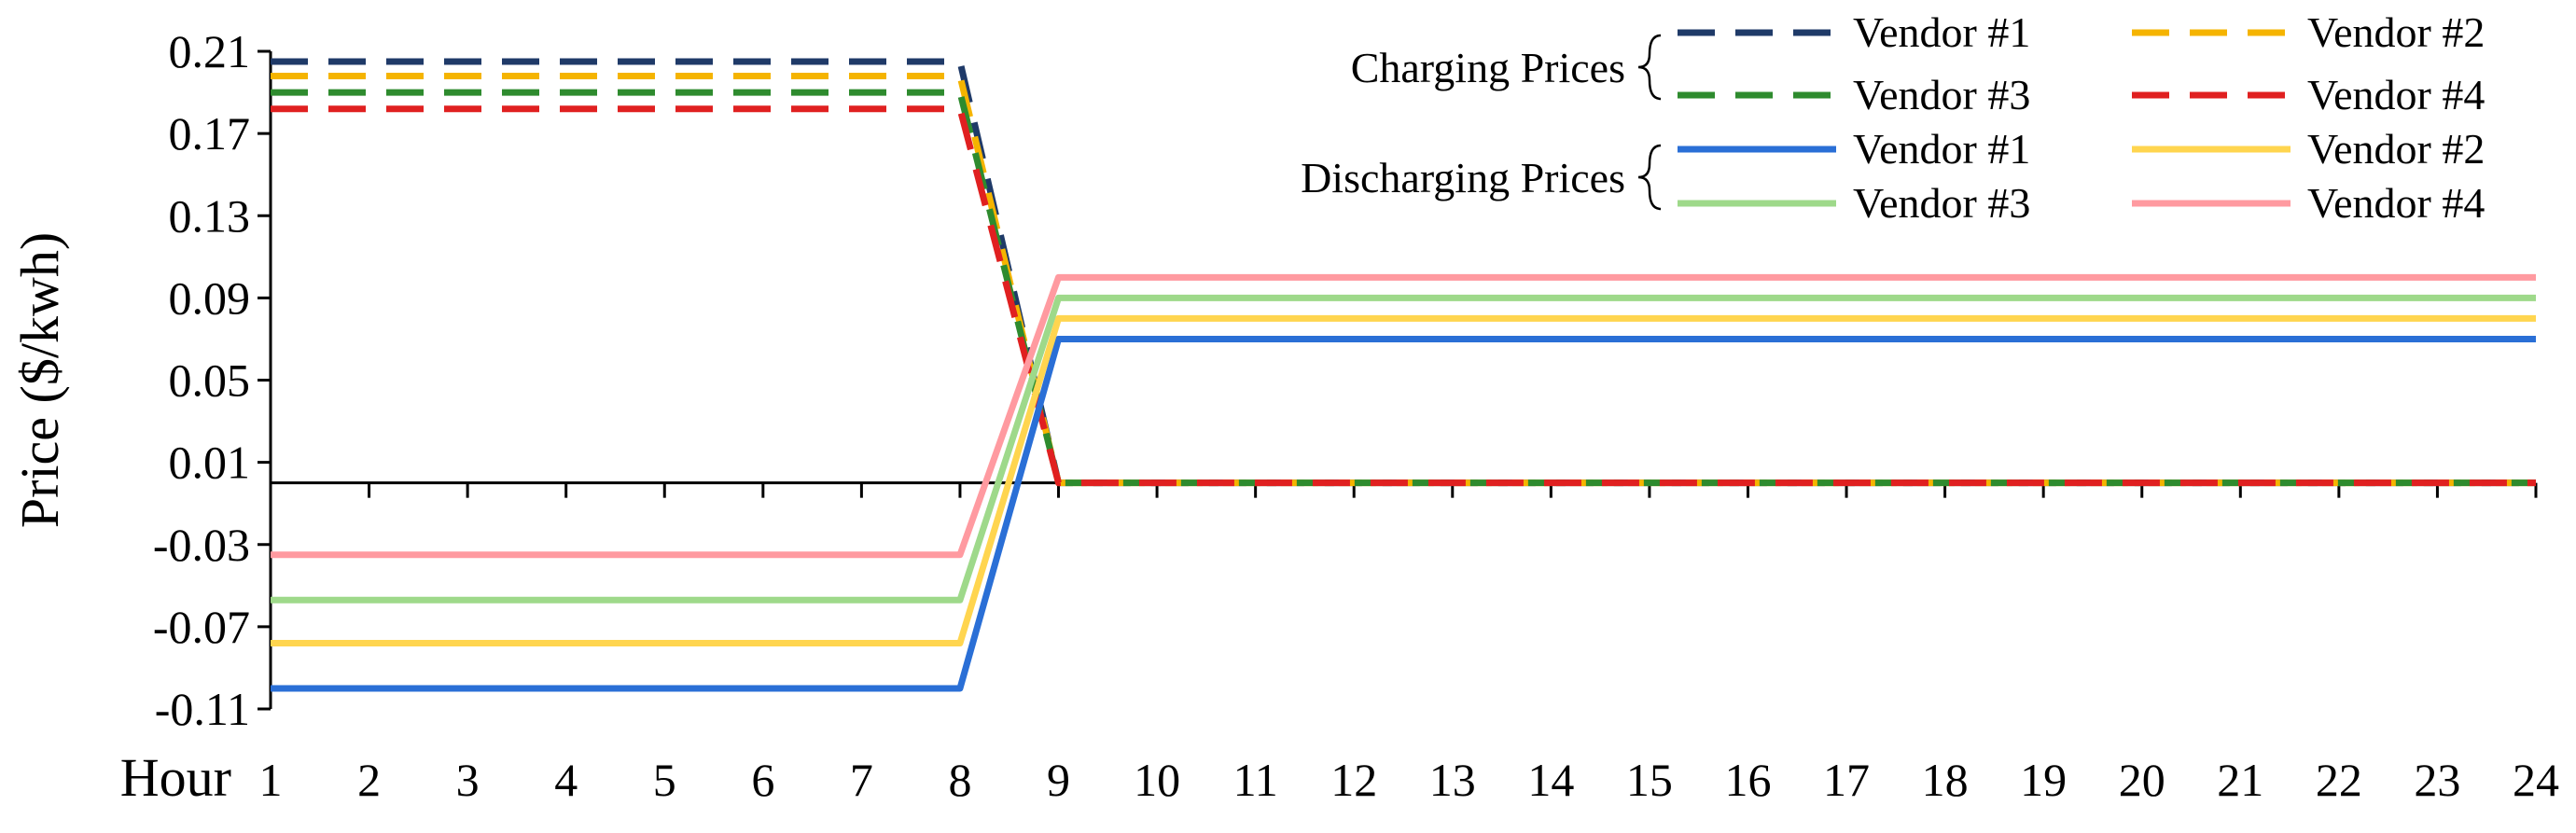 This screenshot has height=833, width=2576. What do you see at coordinates (664, 780) in the screenshot?
I see `x-tick-label: 5` at bounding box center [664, 780].